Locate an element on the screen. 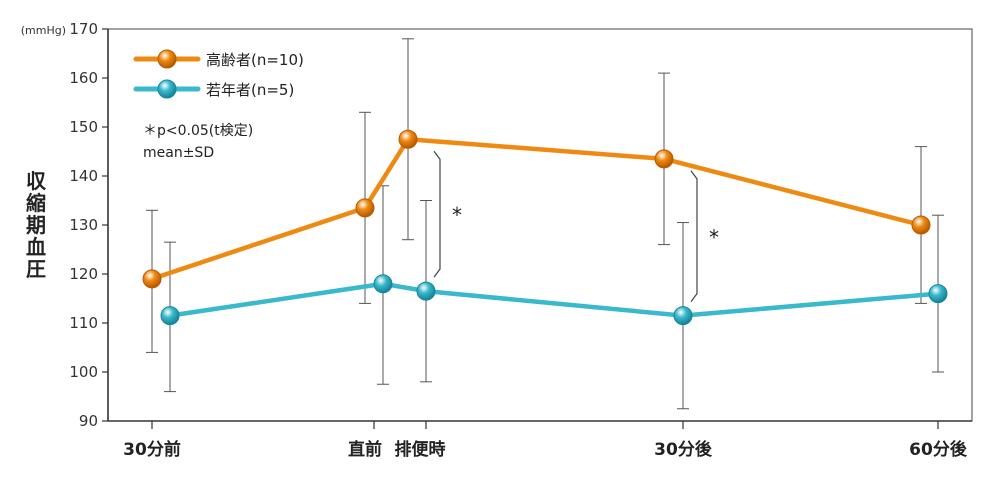  y-ticks: 90 100 110 120 130 140 150 160 170(mmHg) is located at coordinates (64, 225).